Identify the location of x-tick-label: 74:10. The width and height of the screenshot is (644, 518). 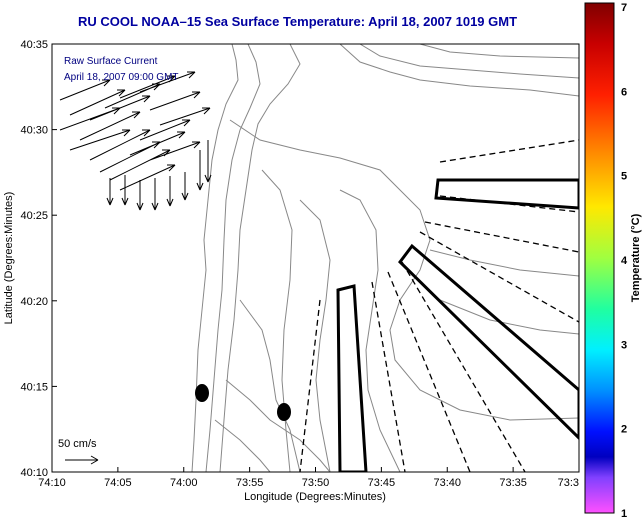
(52, 483).